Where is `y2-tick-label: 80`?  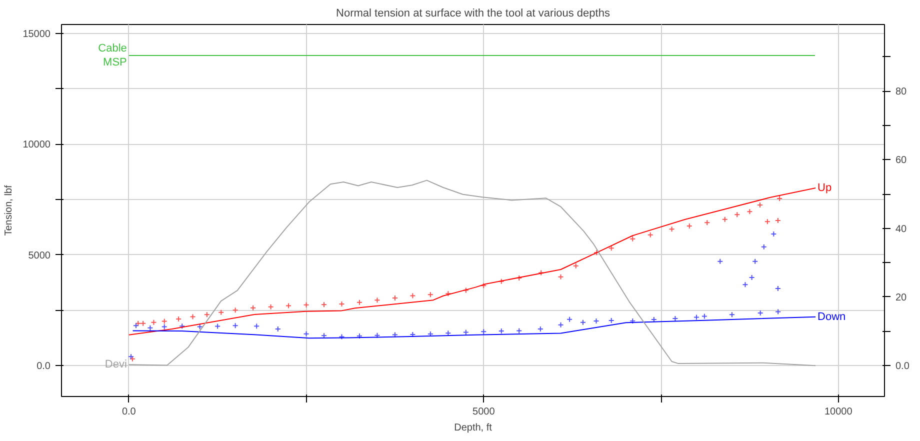 y2-tick-label: 80 is located at coordinates (902, 92).